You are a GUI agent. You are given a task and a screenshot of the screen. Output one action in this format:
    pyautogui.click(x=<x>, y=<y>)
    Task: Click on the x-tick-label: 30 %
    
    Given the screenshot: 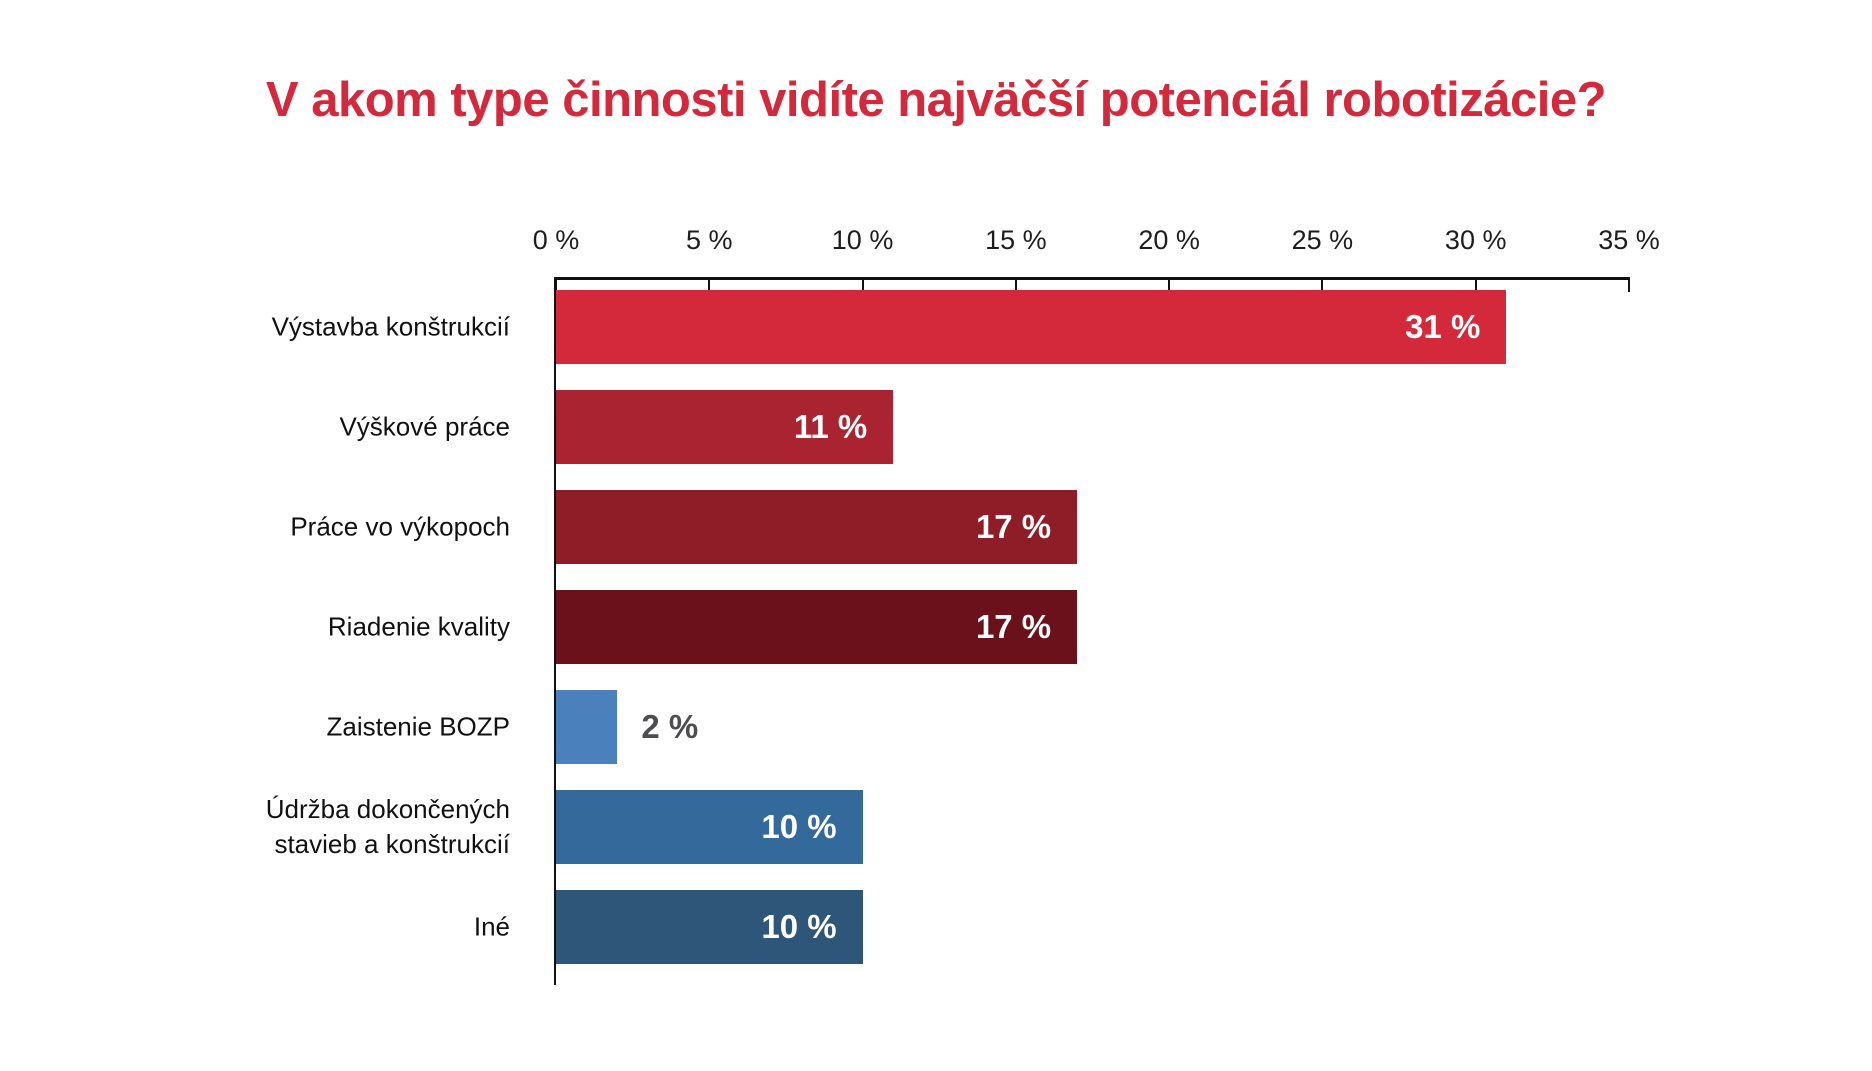 What is the action you would take?
    pyautogui.click(x=1475, y=240)
    